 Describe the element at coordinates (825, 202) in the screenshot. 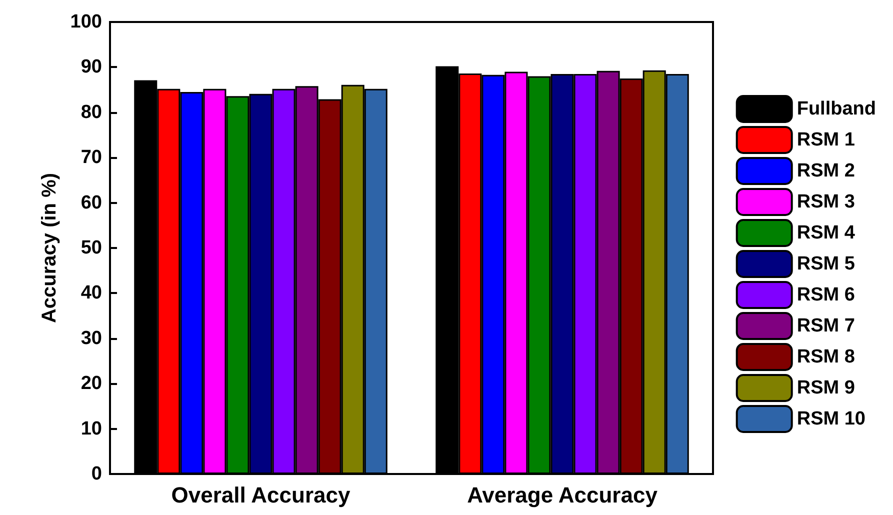

I see `legend-label: RSM 3` at that location.